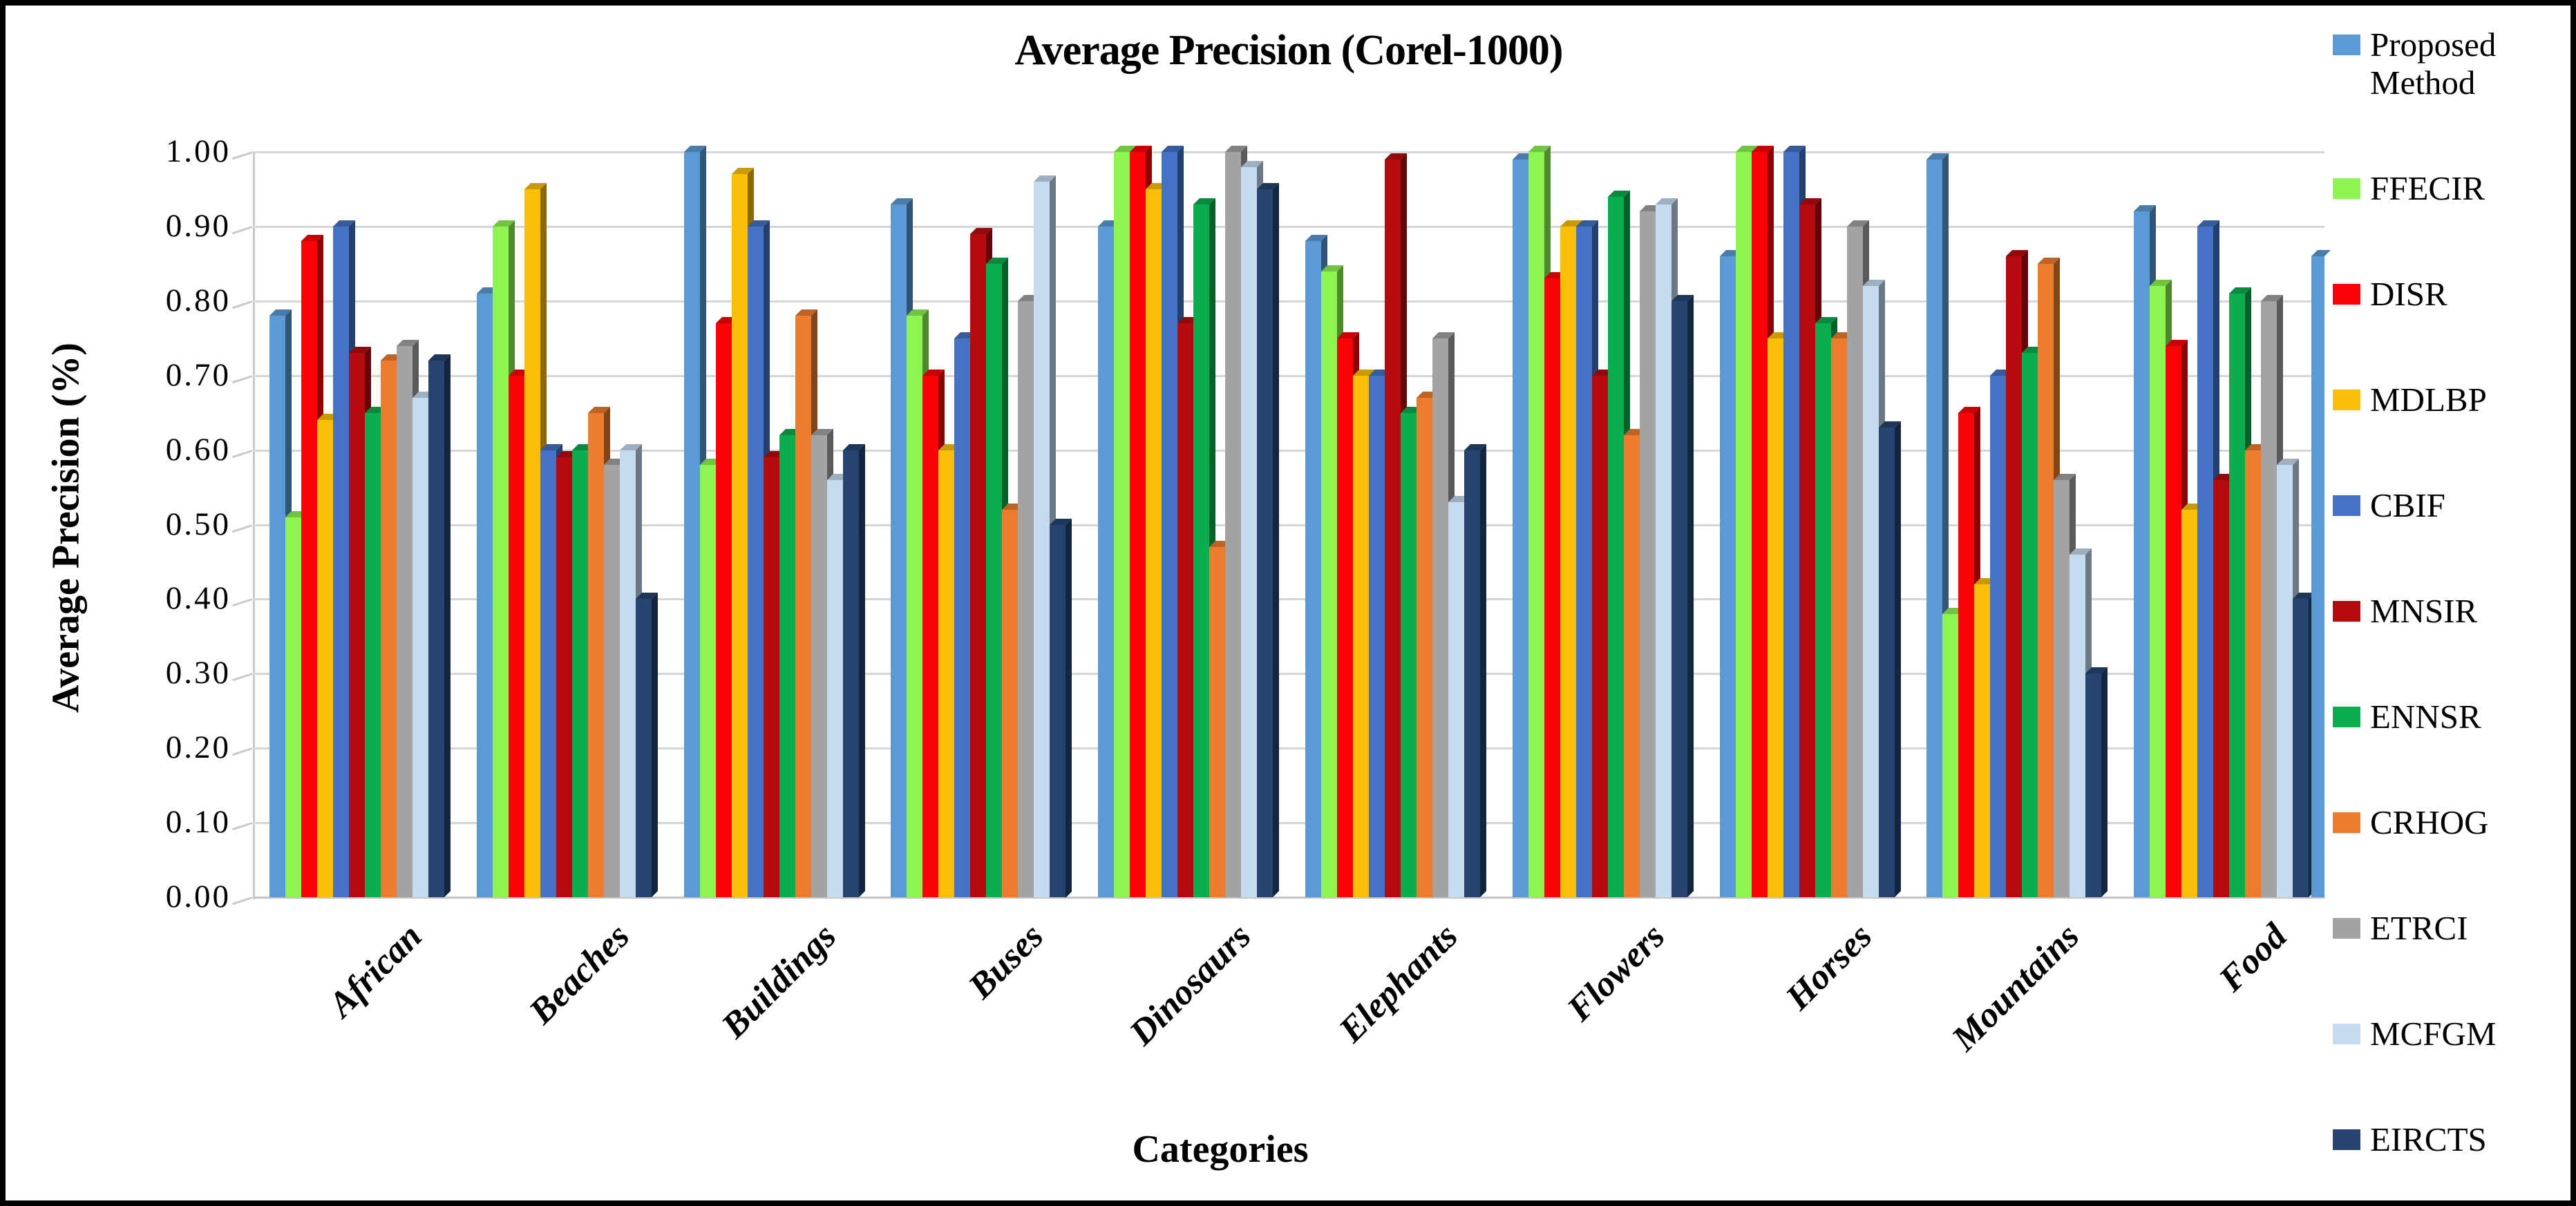 Image resolution: width=2576 pixels, height=1206 pixels. I want to click on bar-disr-food, so click(2177, 618).